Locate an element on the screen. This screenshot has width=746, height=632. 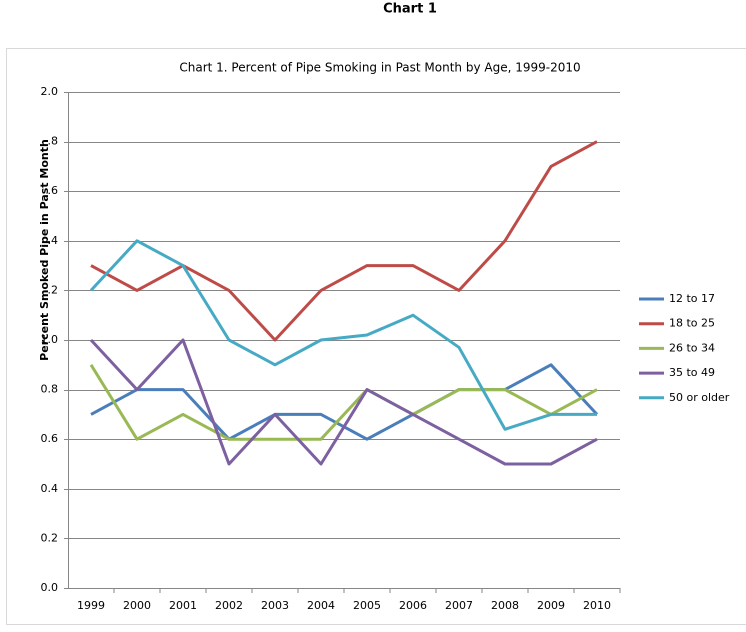
y-tick-label: .2 is located at coordinates (53, 289).